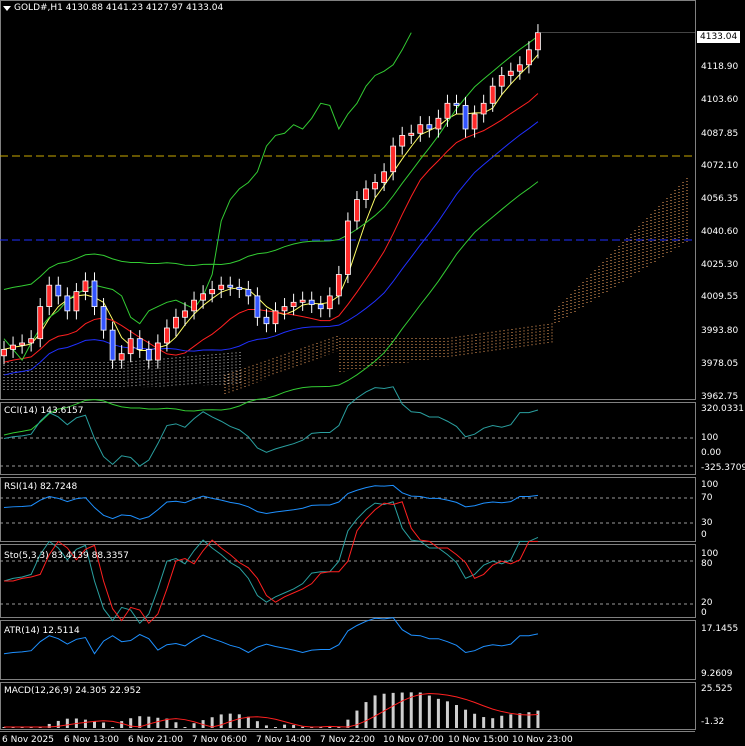  I want to click on price-label: 4087.85, so click(720, 134).